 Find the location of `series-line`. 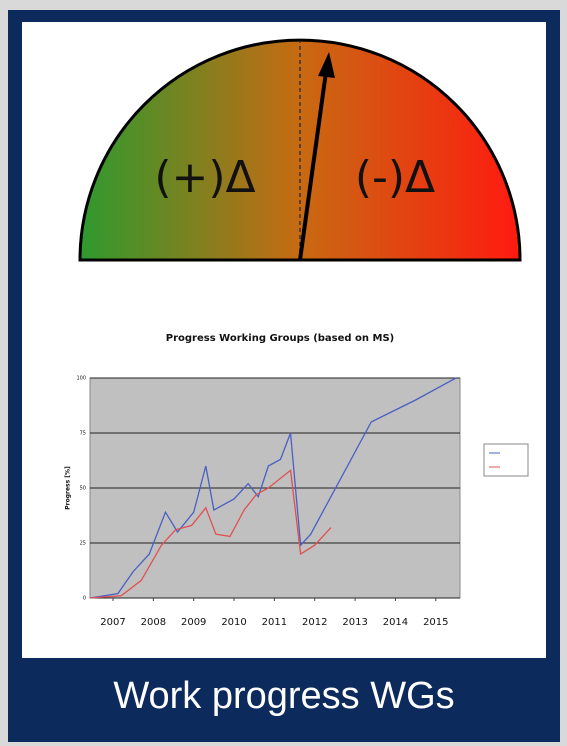

series-line is located at coordinates (210, 534).